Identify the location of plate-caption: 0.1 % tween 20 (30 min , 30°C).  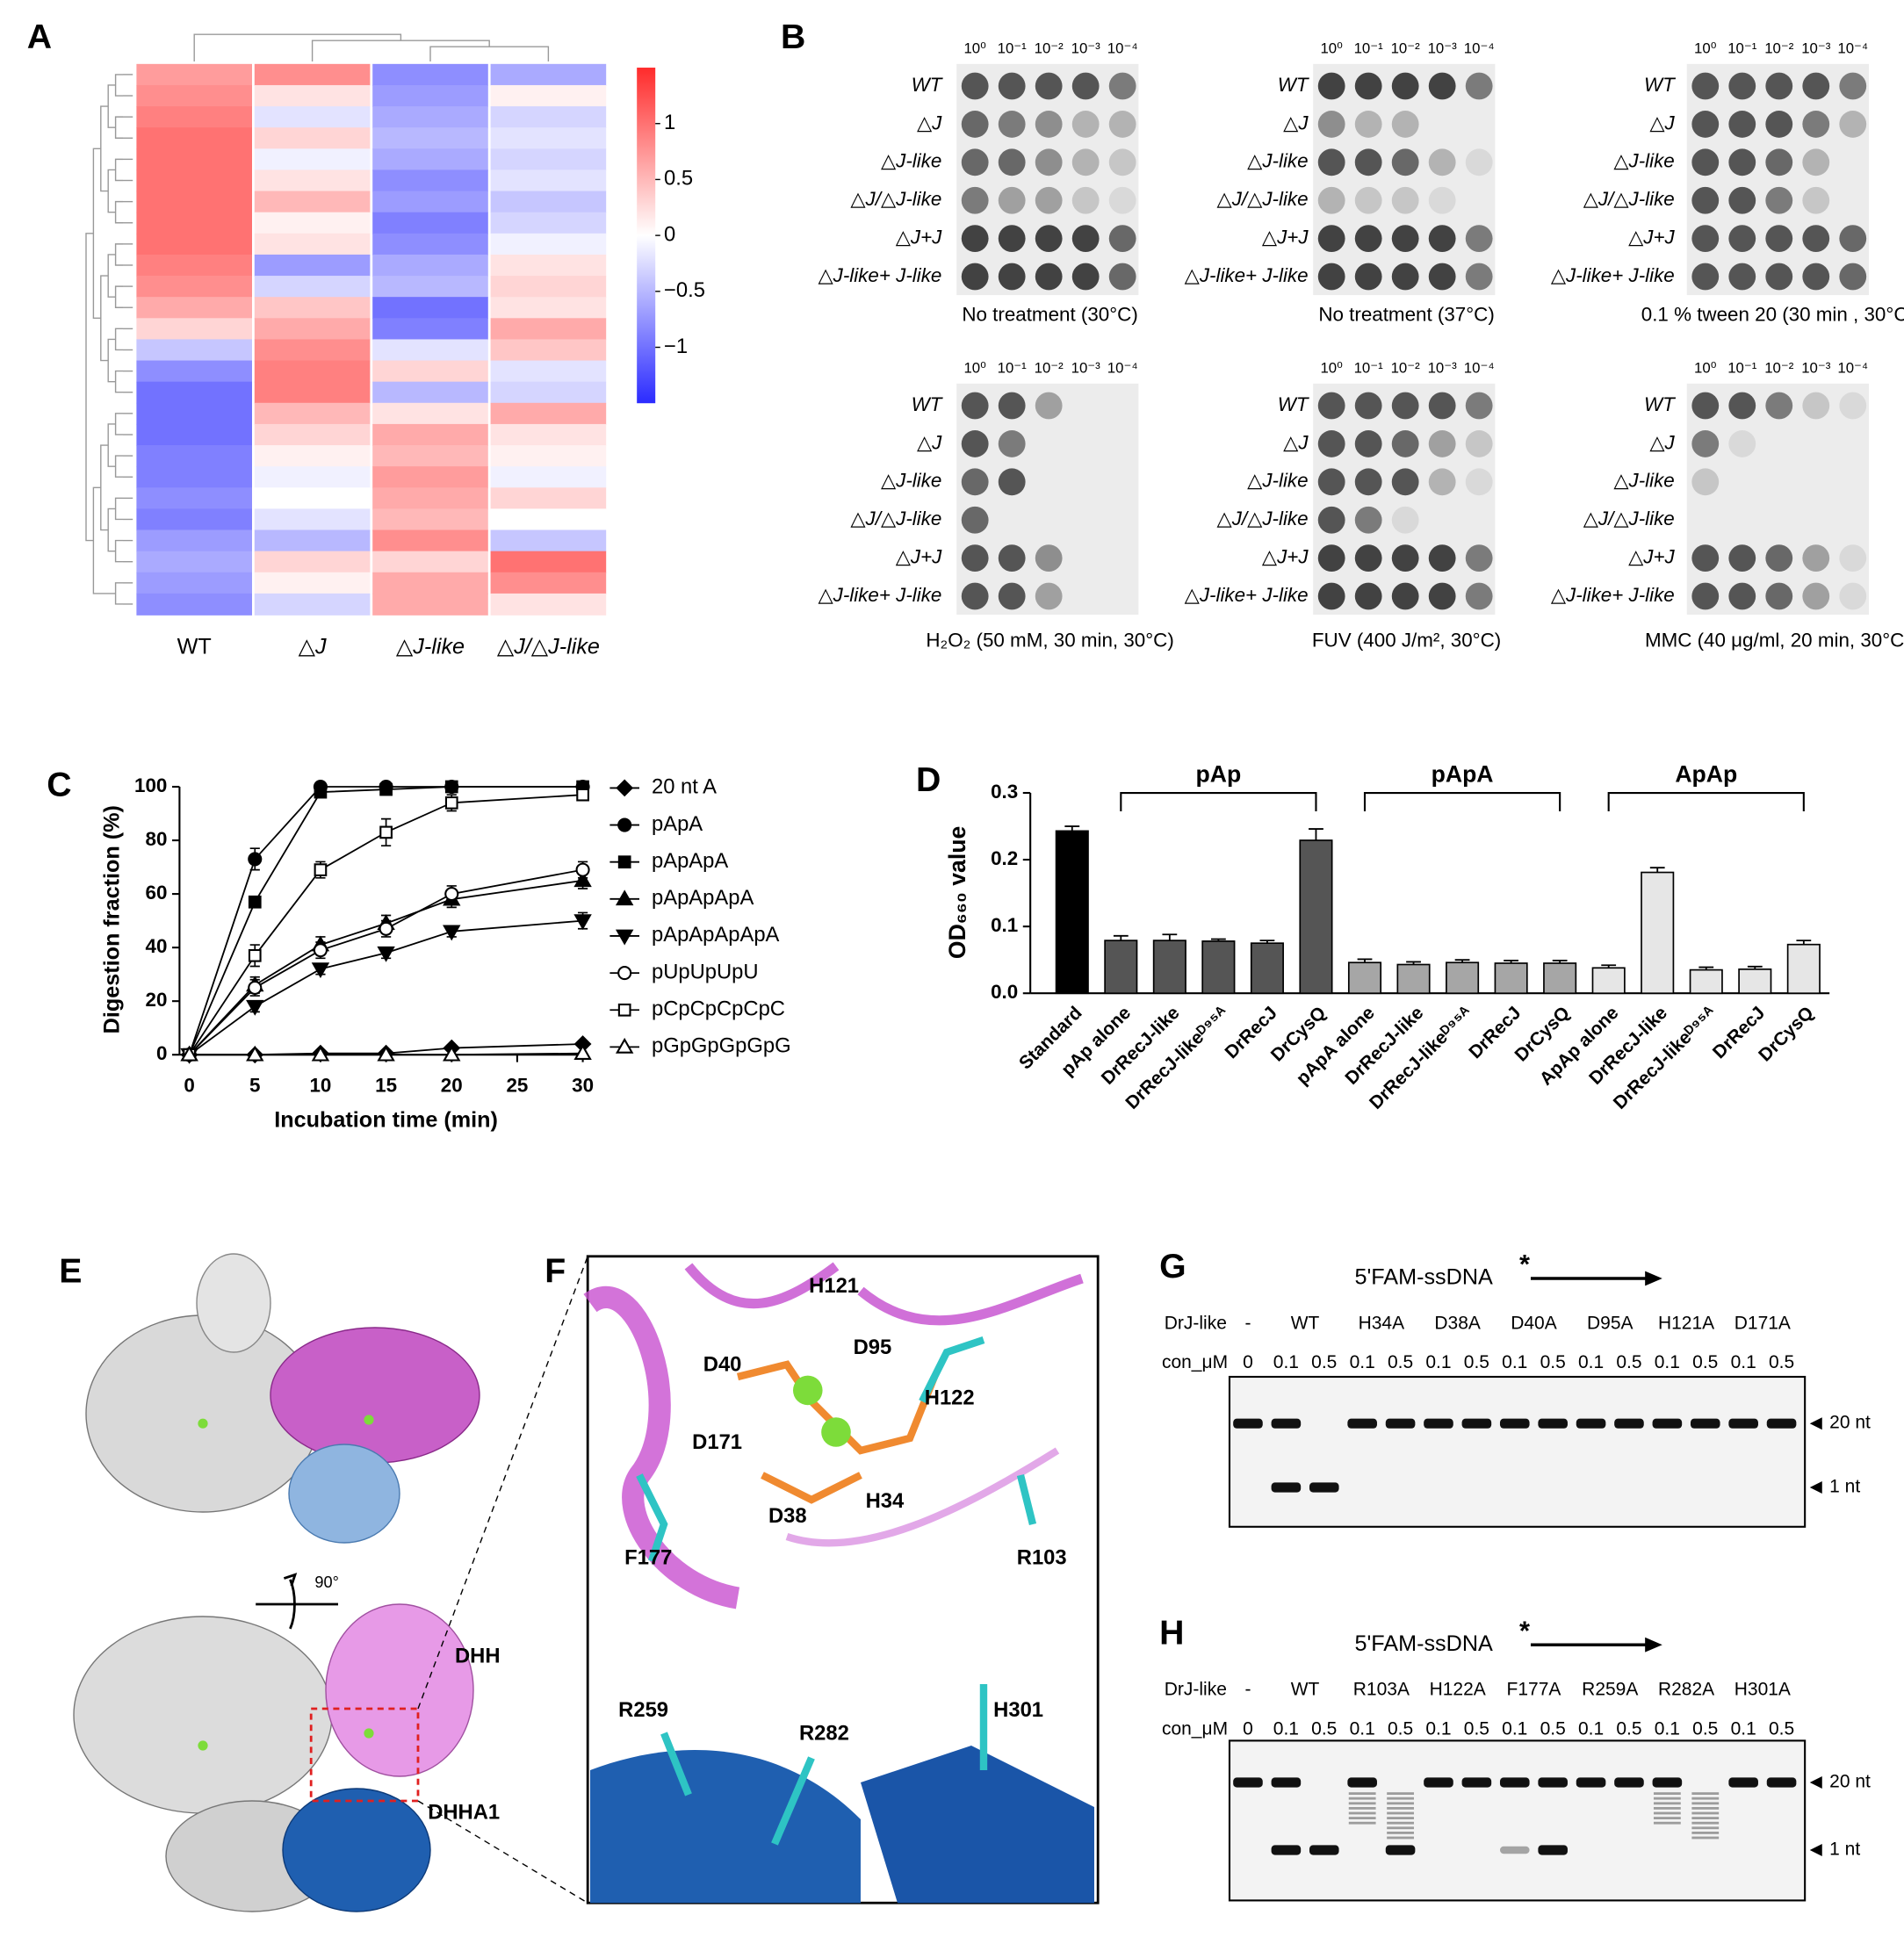
(1772, 315).